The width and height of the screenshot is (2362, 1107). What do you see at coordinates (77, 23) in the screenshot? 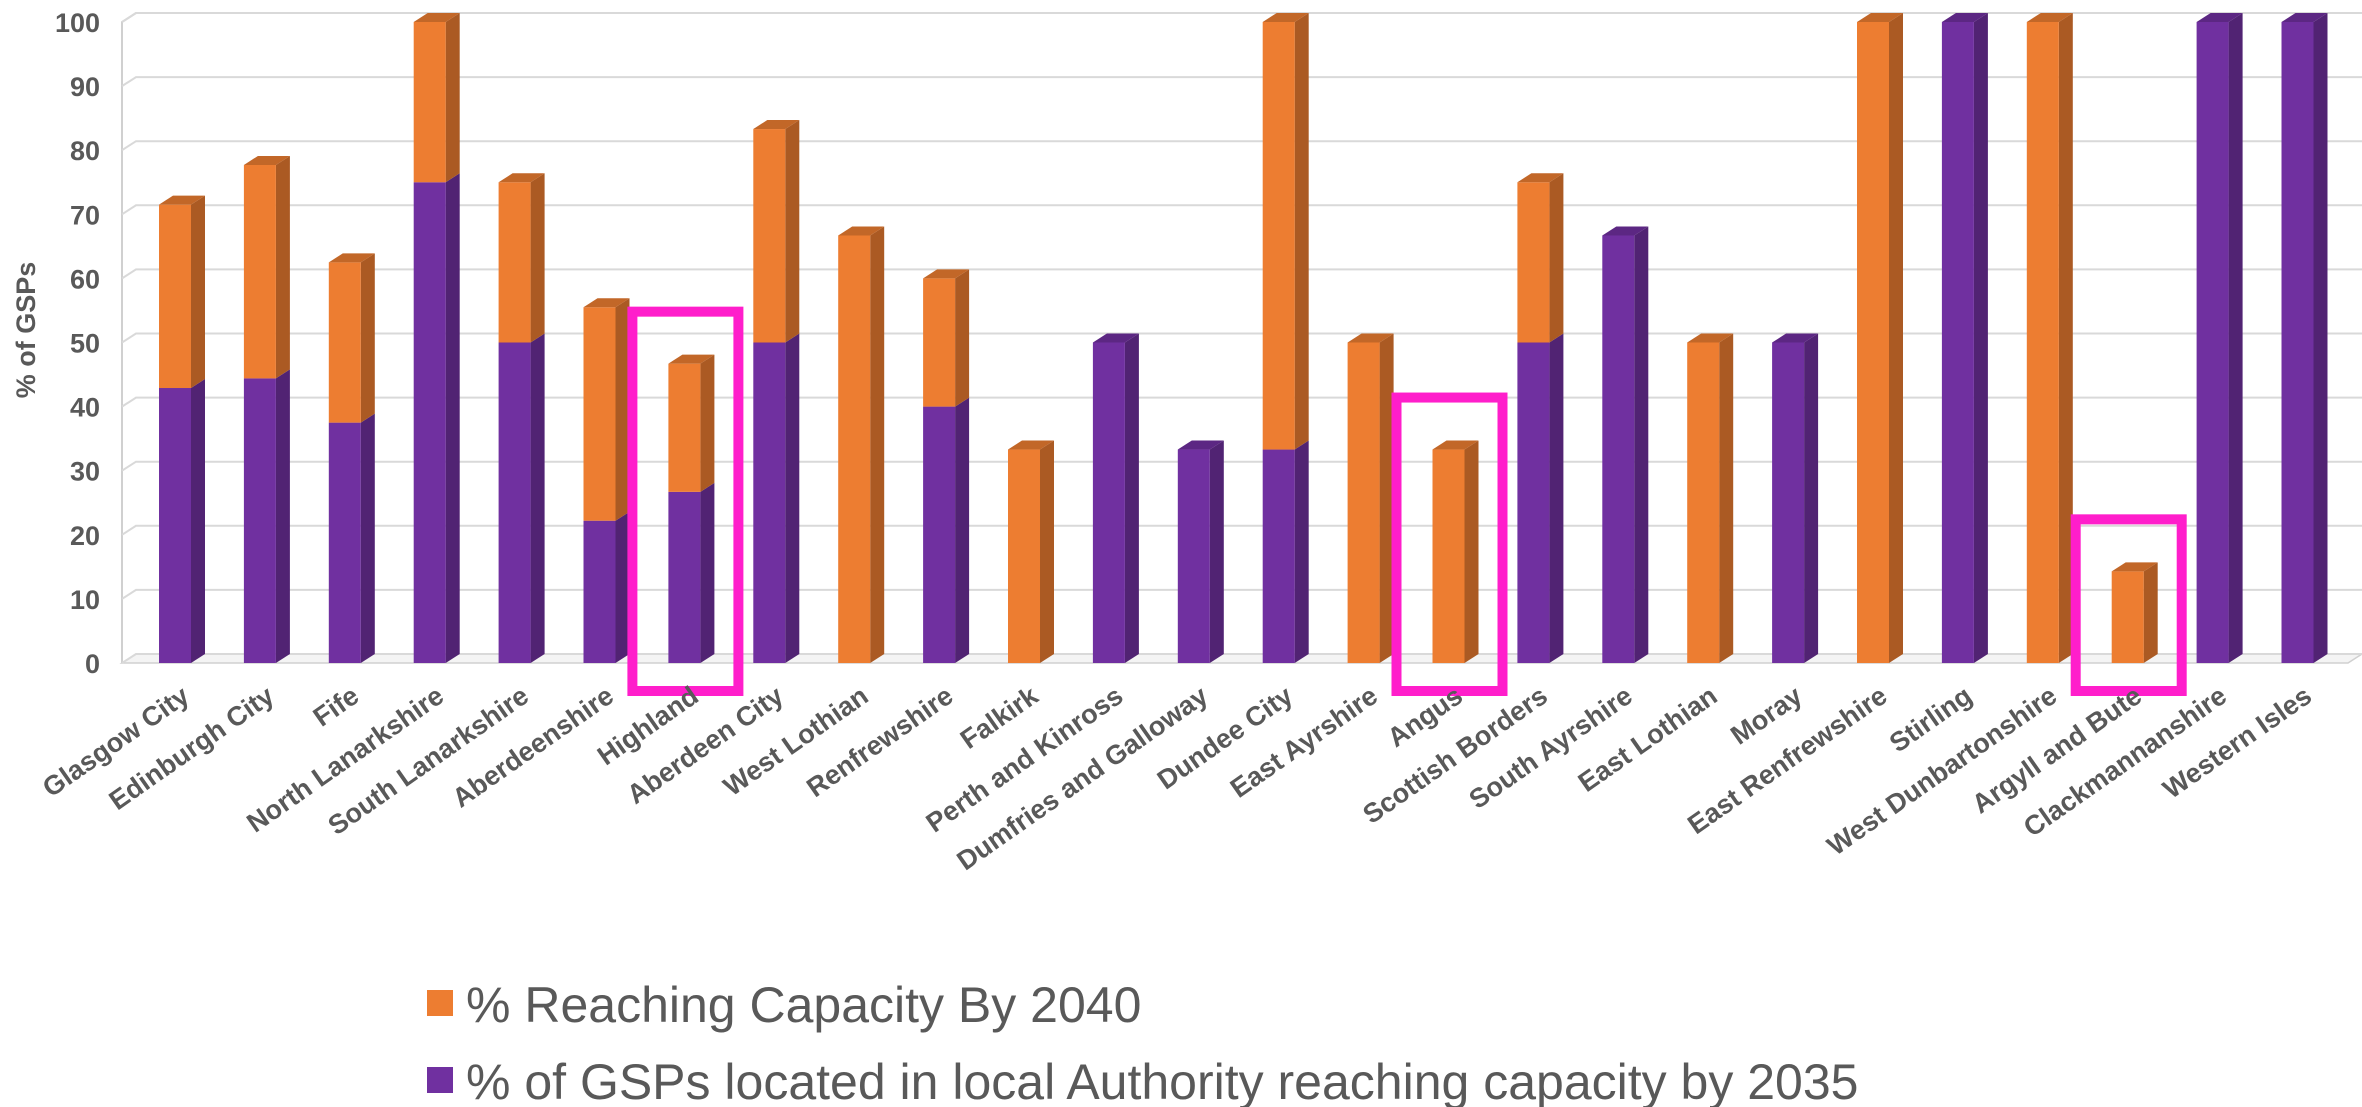
I see `y-tick-label: 100` at bounding box center [77, 23].